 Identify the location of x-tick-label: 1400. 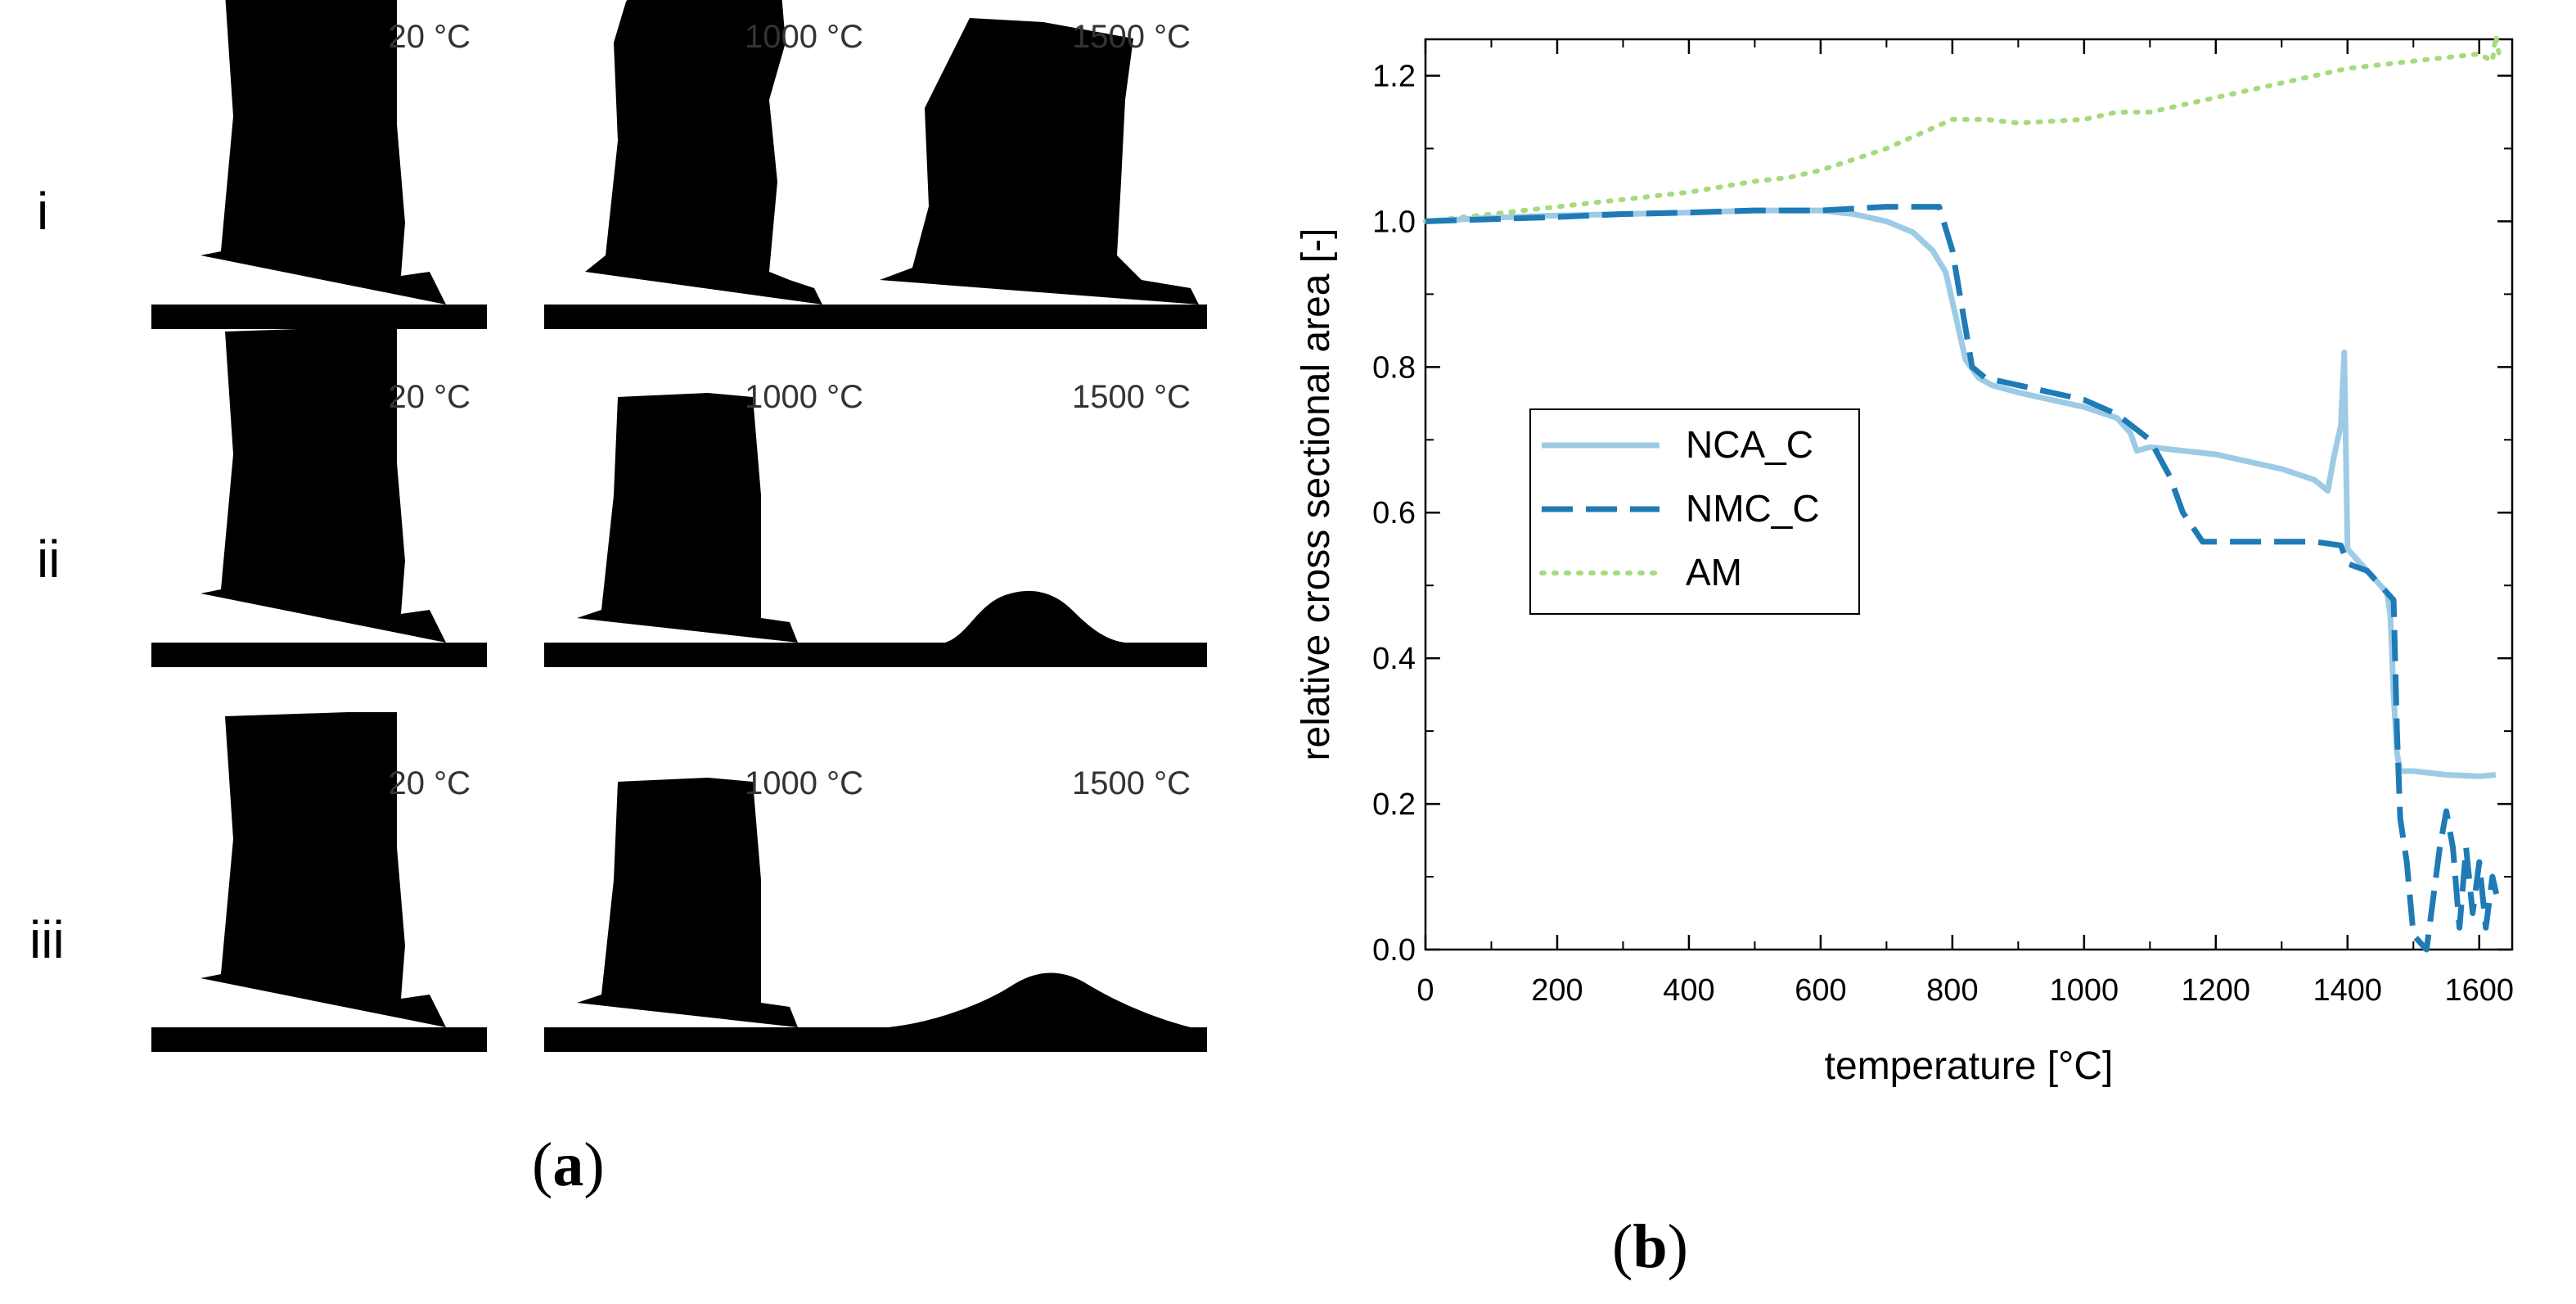
(2348, 990).